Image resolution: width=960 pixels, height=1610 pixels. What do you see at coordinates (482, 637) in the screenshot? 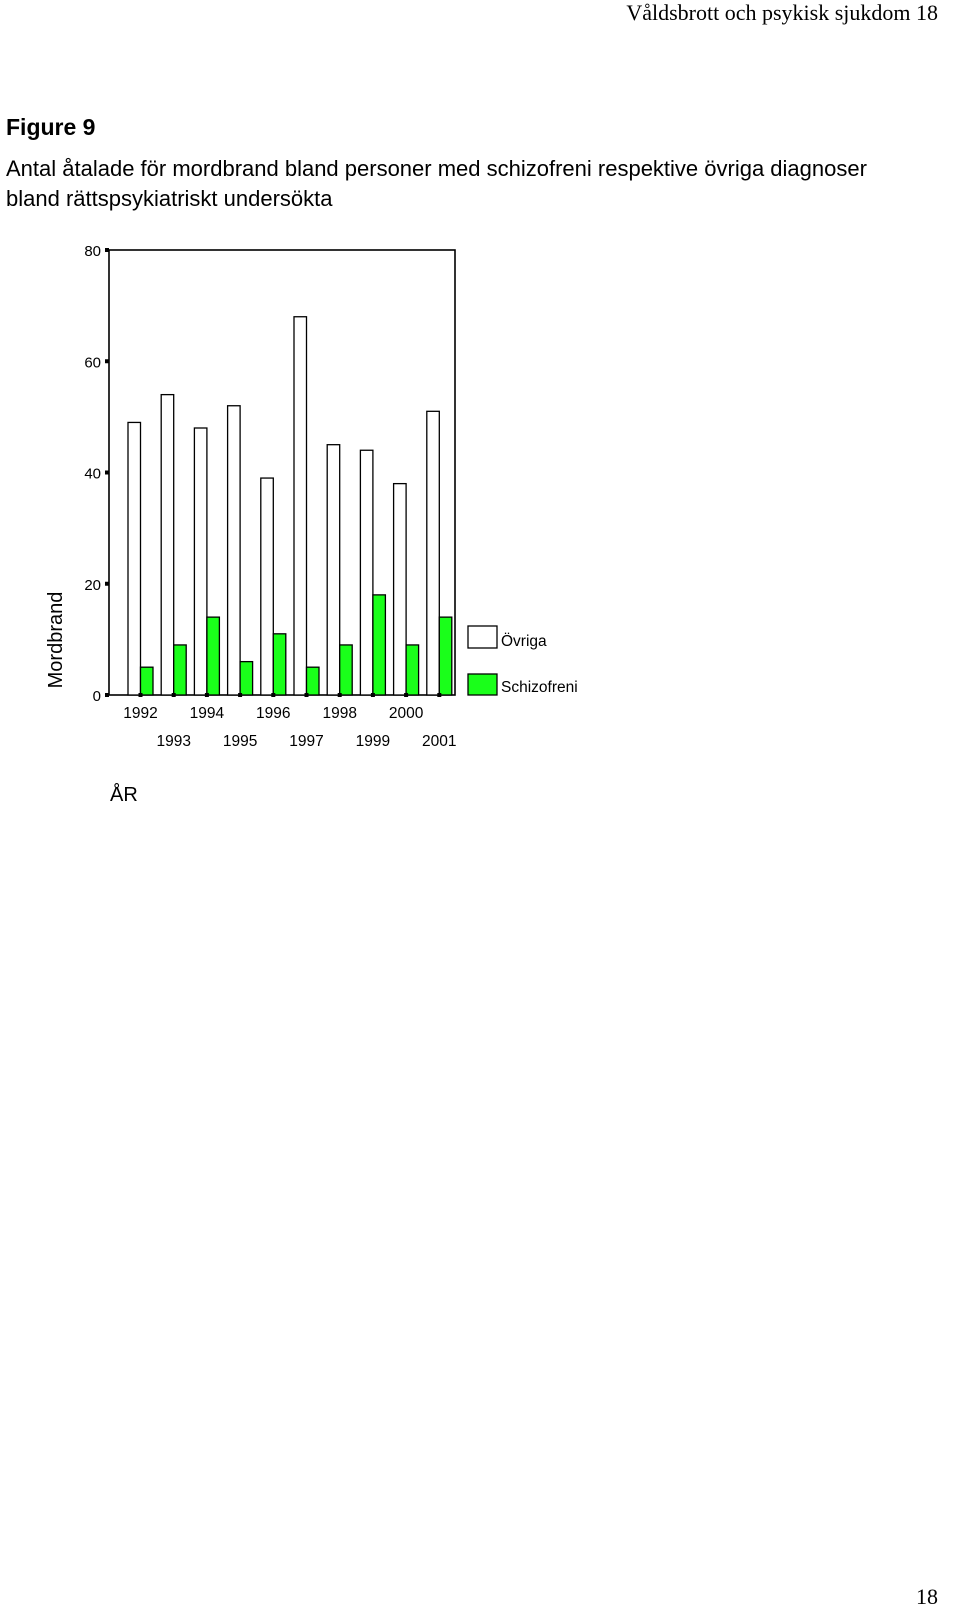
I see `legend-swatch-ovriga` at bounding box center [482, 637].